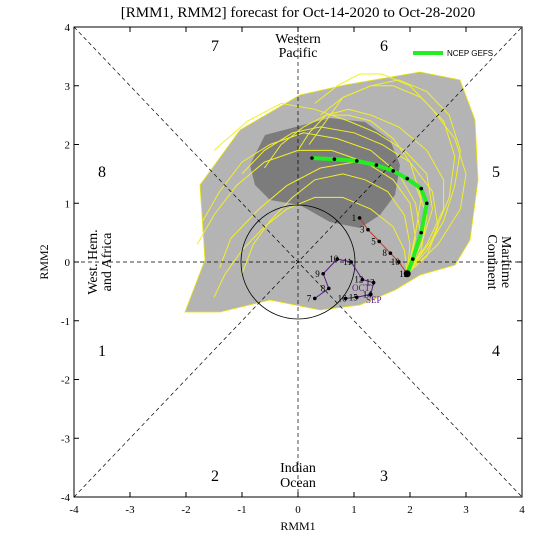  I want to click on x-tick-label: 4, so click(522, 510).